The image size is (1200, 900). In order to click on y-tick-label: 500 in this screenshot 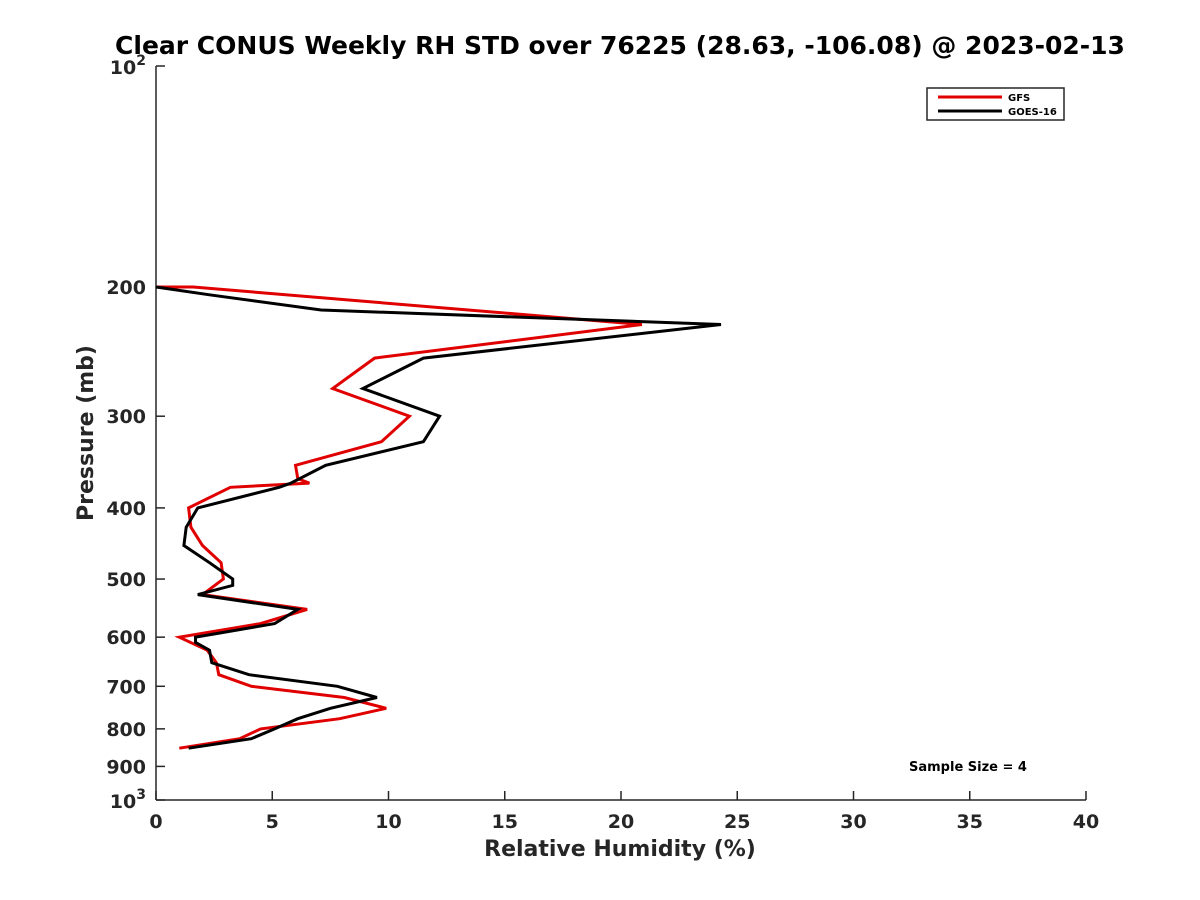, I will do `click(126, 580)`.